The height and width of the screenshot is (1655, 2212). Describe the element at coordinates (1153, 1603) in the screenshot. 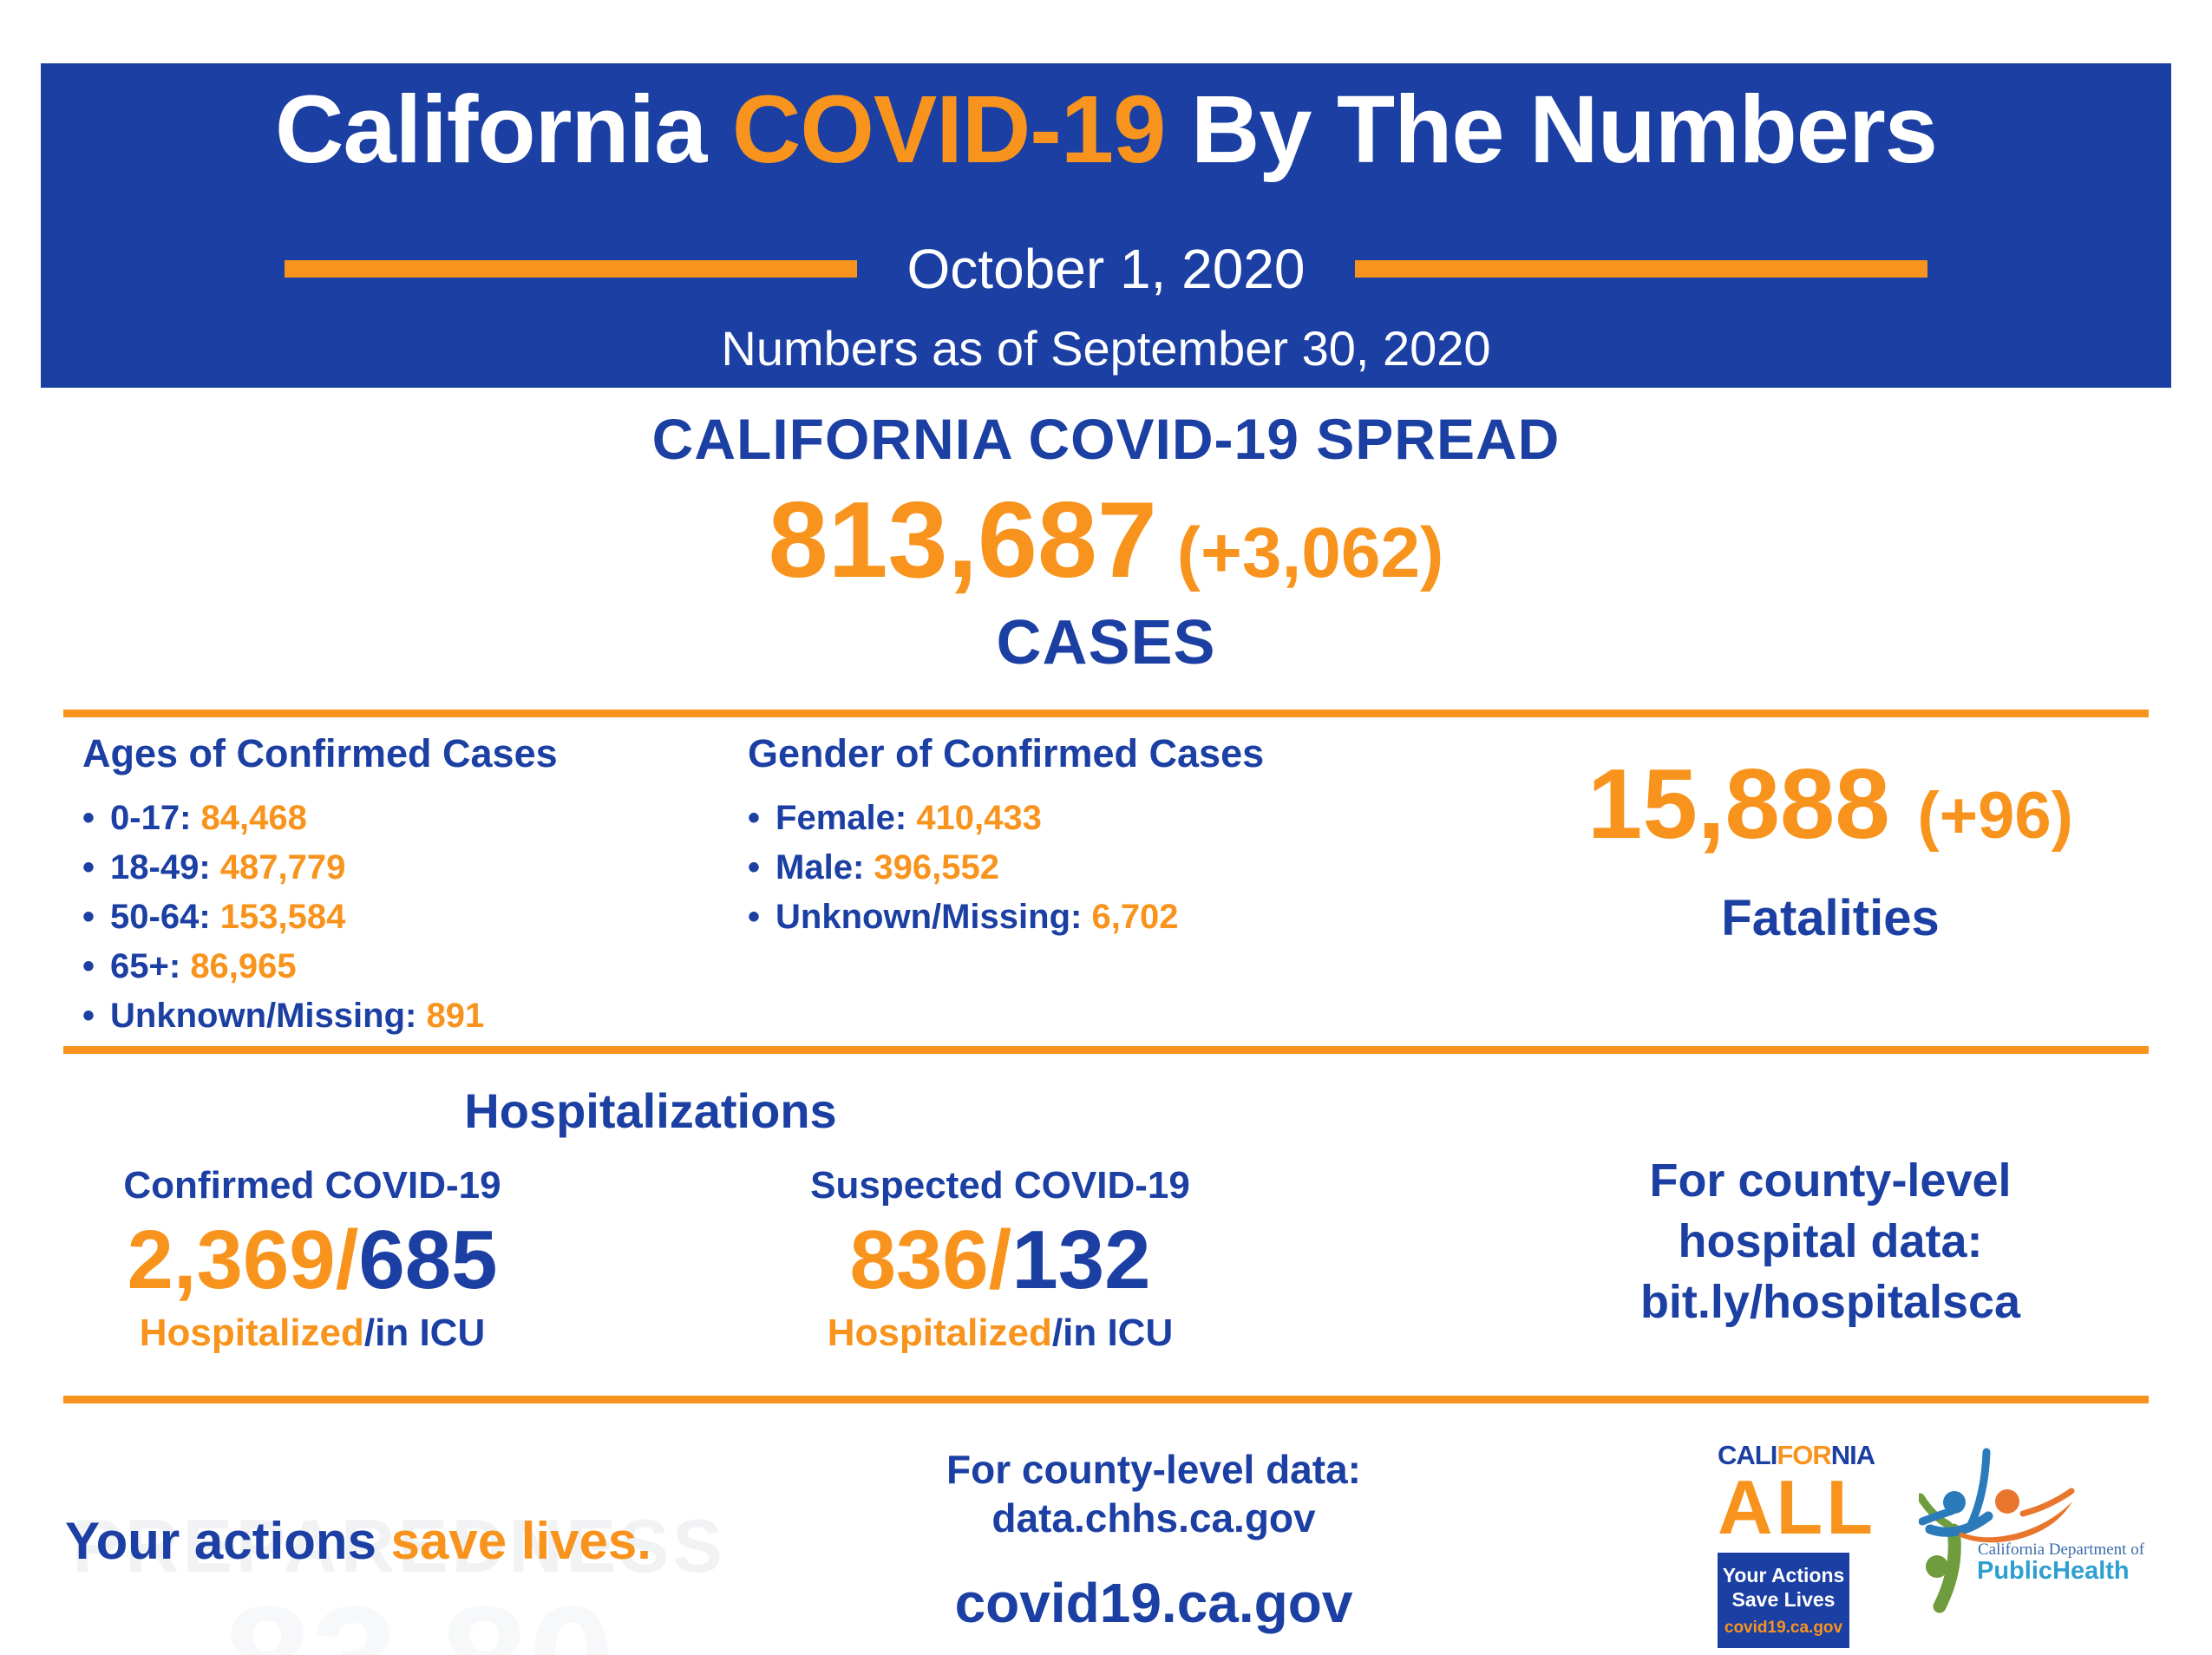

I see `main-site-url: covid19.ca.gov` at that location.